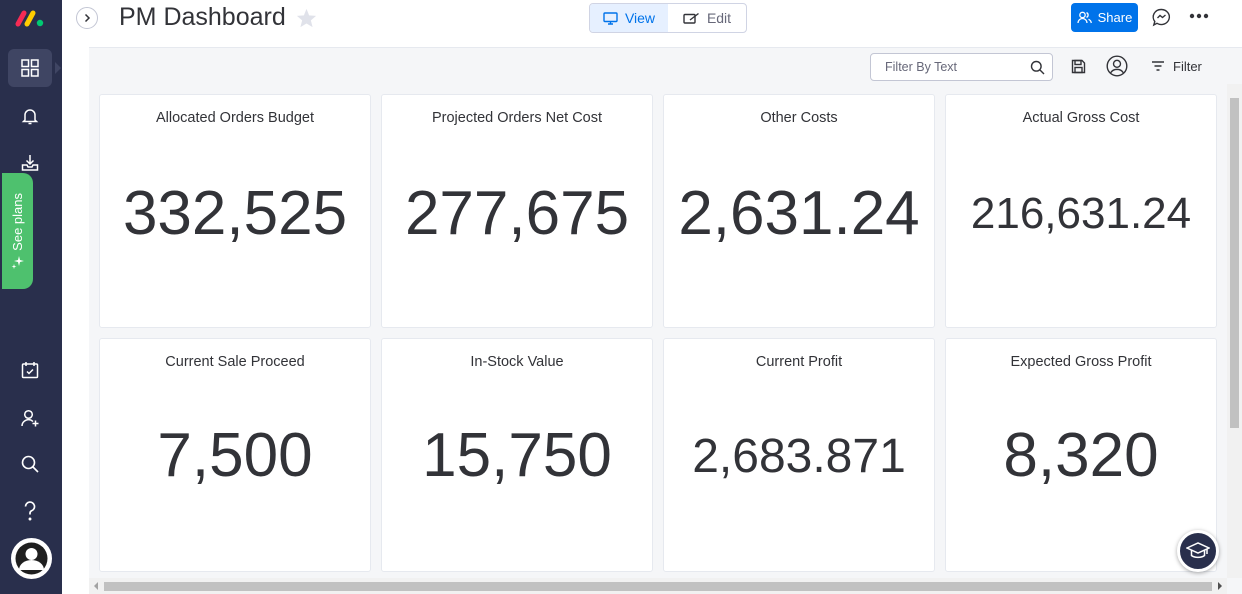 This screenshot has height=594, width=1242. I want to click on person-circle-icon, so click(1117, 66).